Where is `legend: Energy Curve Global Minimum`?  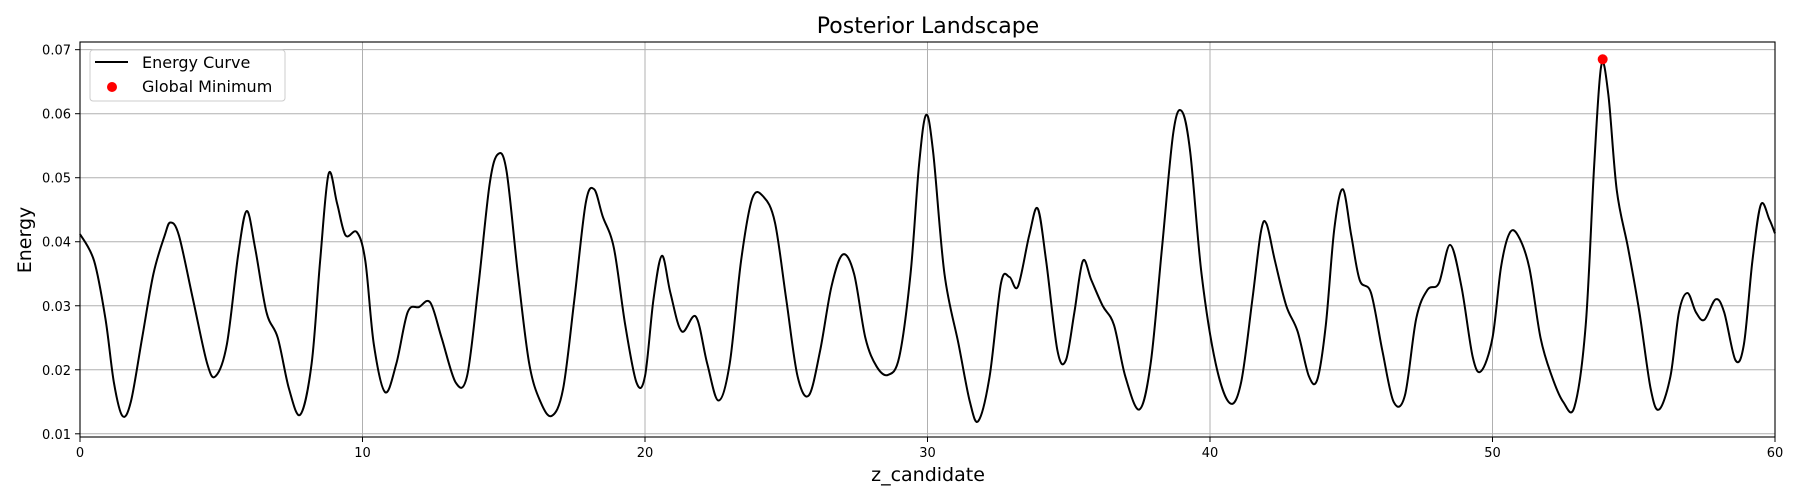 legend: Energy Curve Global Minimum is located at coordinates (187, 75).